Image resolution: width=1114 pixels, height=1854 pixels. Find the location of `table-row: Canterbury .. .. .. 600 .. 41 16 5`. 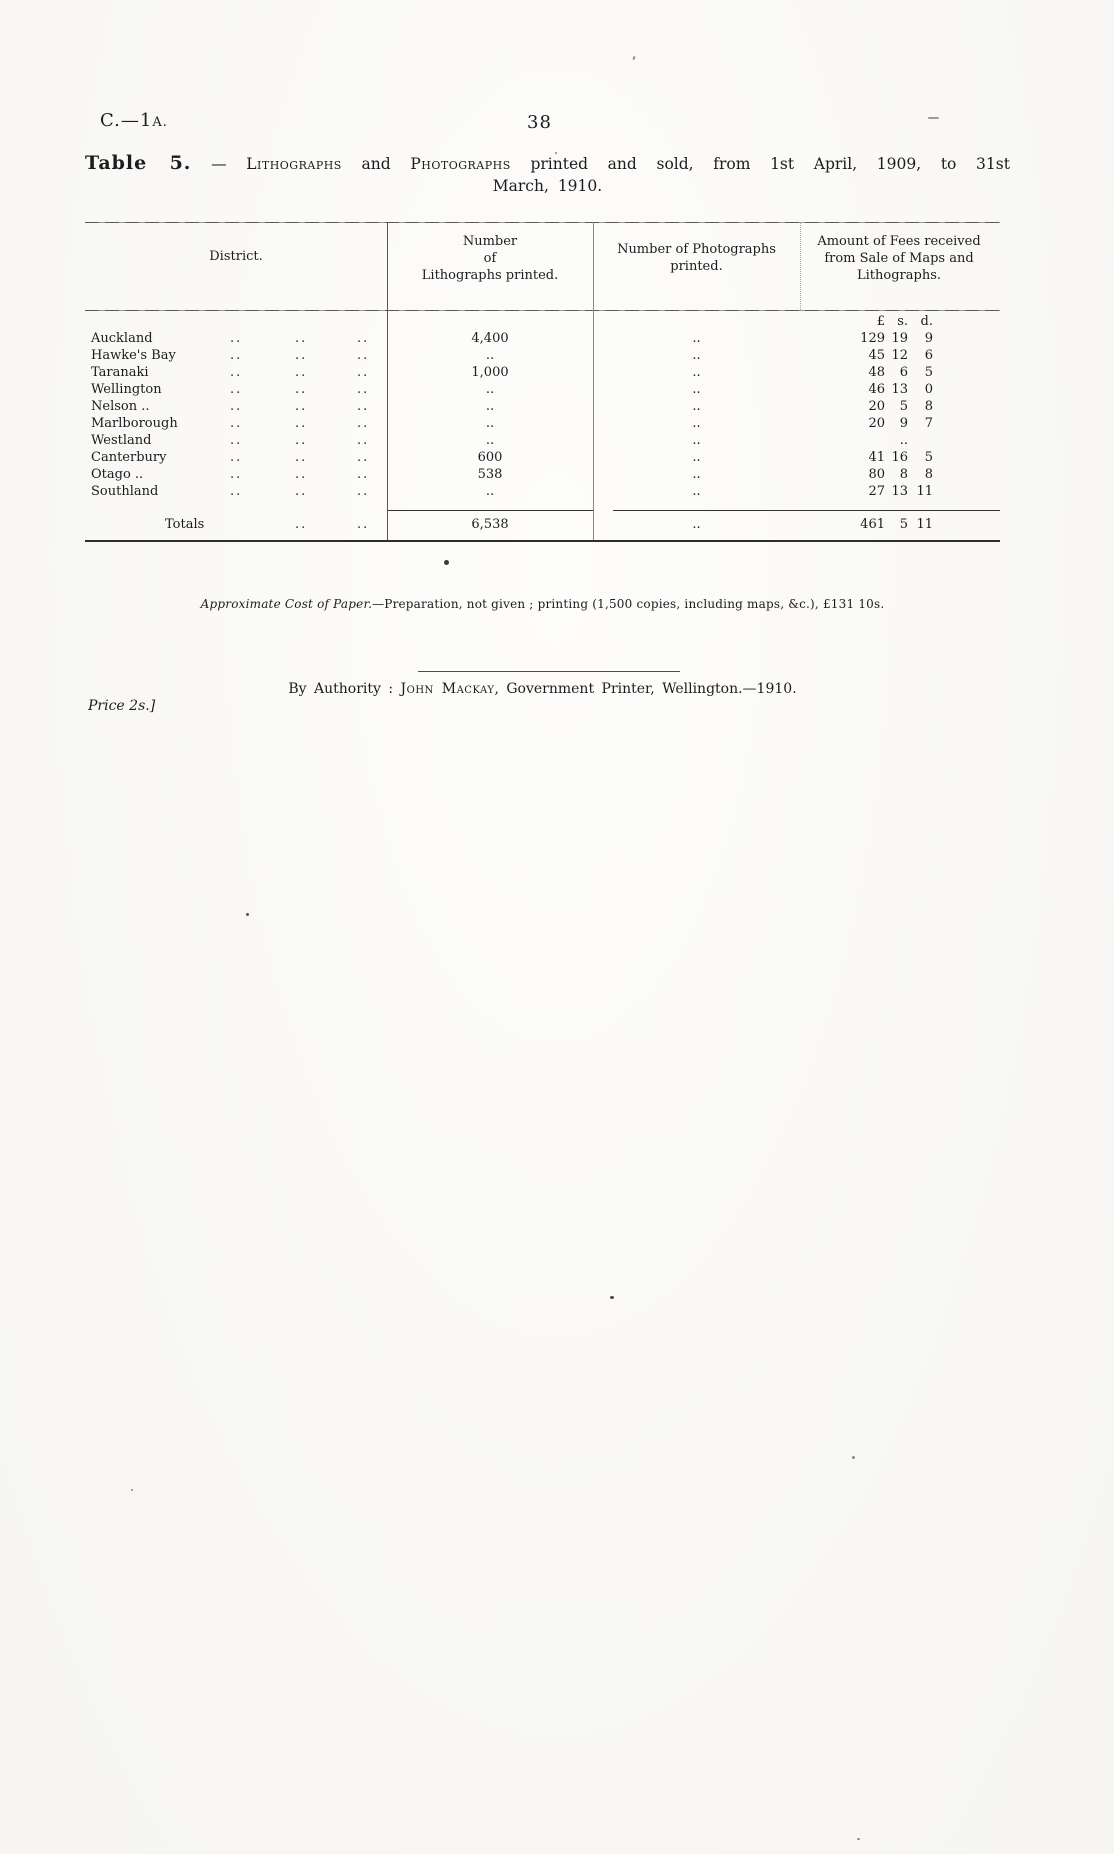

table-row: Canterbury .. .. .. 600 .. 41 16 5 is located at coordinates (542, 457).